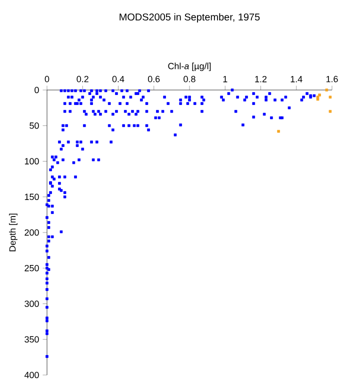 Image resolution: width=343 pixels, height=384 pixels. Describe the element at coordinates (31, 161) in the screenshot. I see `y-tick-label: 100` at that location.